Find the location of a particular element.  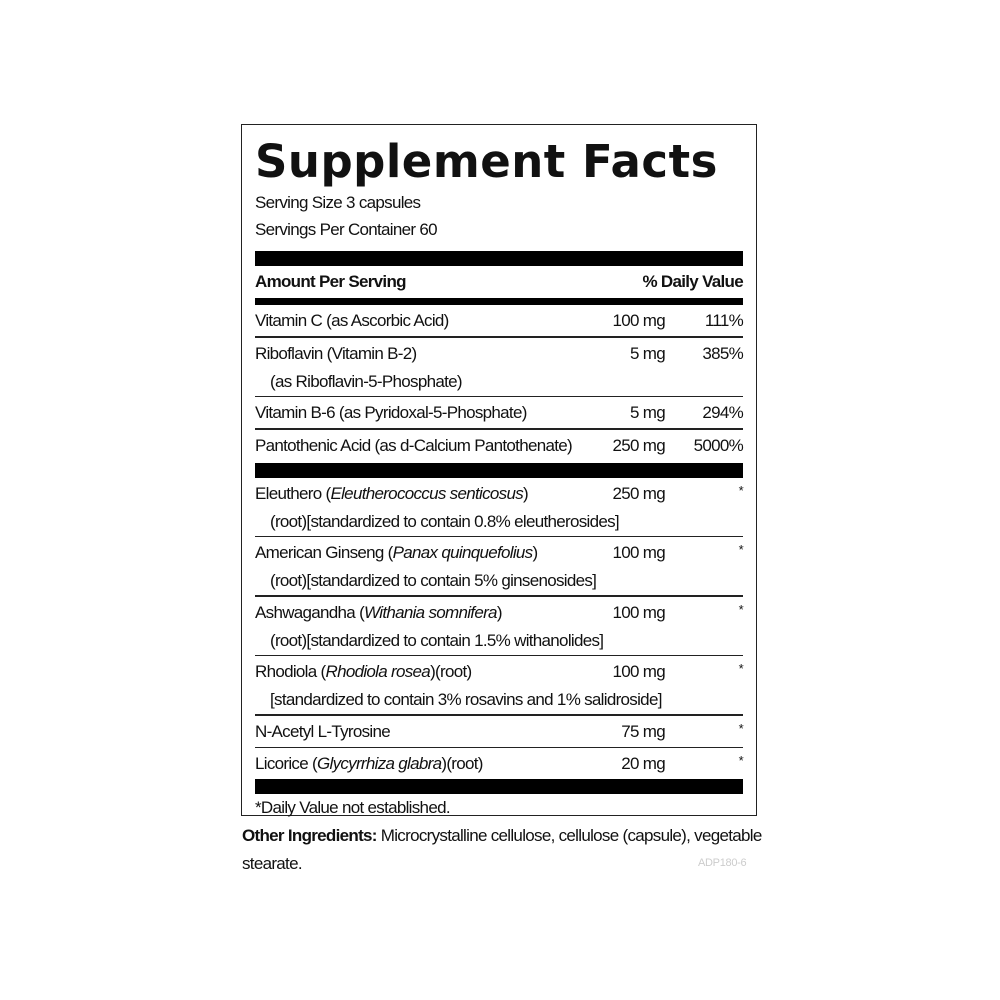

nutrient-name: Riboflavin (Vitamin B-2) is located at coordinates (336, 353).